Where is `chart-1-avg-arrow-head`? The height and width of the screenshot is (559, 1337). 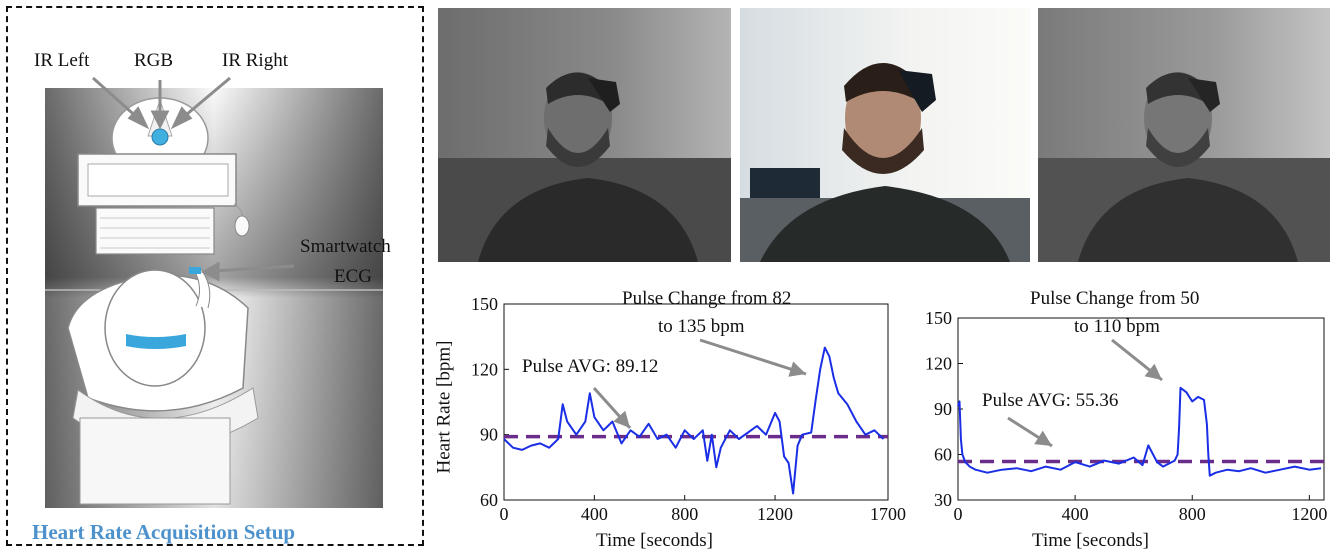 chart-1-avg-arrow-head is located at coordinates (621, 419).